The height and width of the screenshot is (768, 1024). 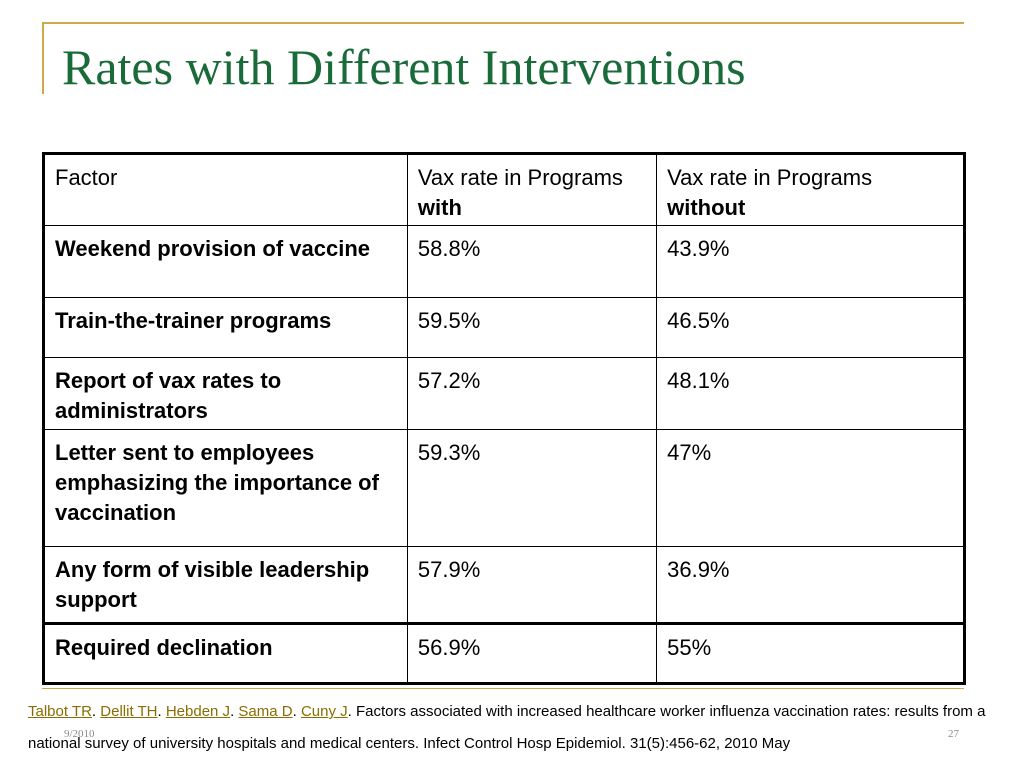 What do you see at coordinates (439, 207) in the screenshot?
I see `header-with-bold: with` at bounding box center [439, 207].